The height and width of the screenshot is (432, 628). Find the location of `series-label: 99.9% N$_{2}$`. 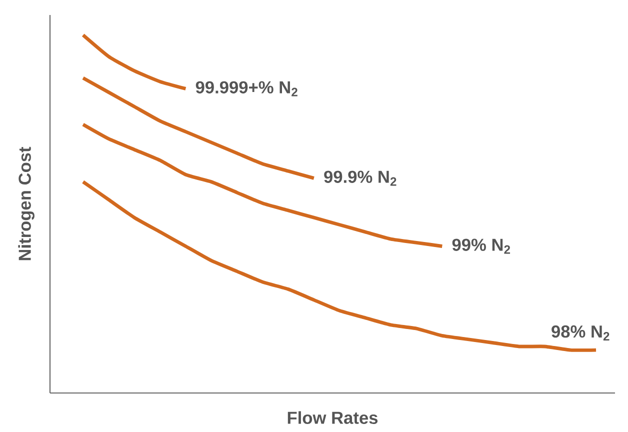

series-label: 99.9% N$_{2}$ is located at coordinates (360, 178).